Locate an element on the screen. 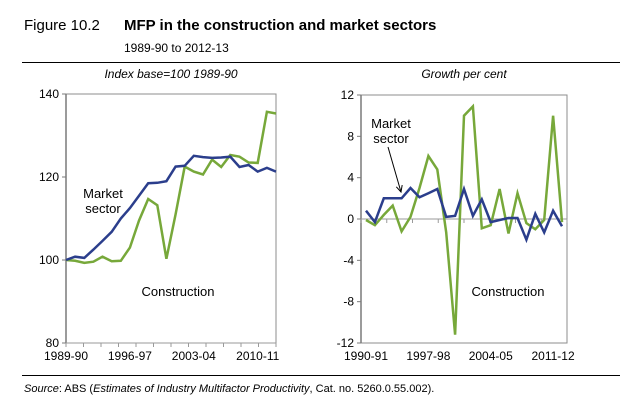 Image resolution: width=642 pixels, height=406 pixels. x-tick-label: 1996-97 is located at coordinates (130, 356).